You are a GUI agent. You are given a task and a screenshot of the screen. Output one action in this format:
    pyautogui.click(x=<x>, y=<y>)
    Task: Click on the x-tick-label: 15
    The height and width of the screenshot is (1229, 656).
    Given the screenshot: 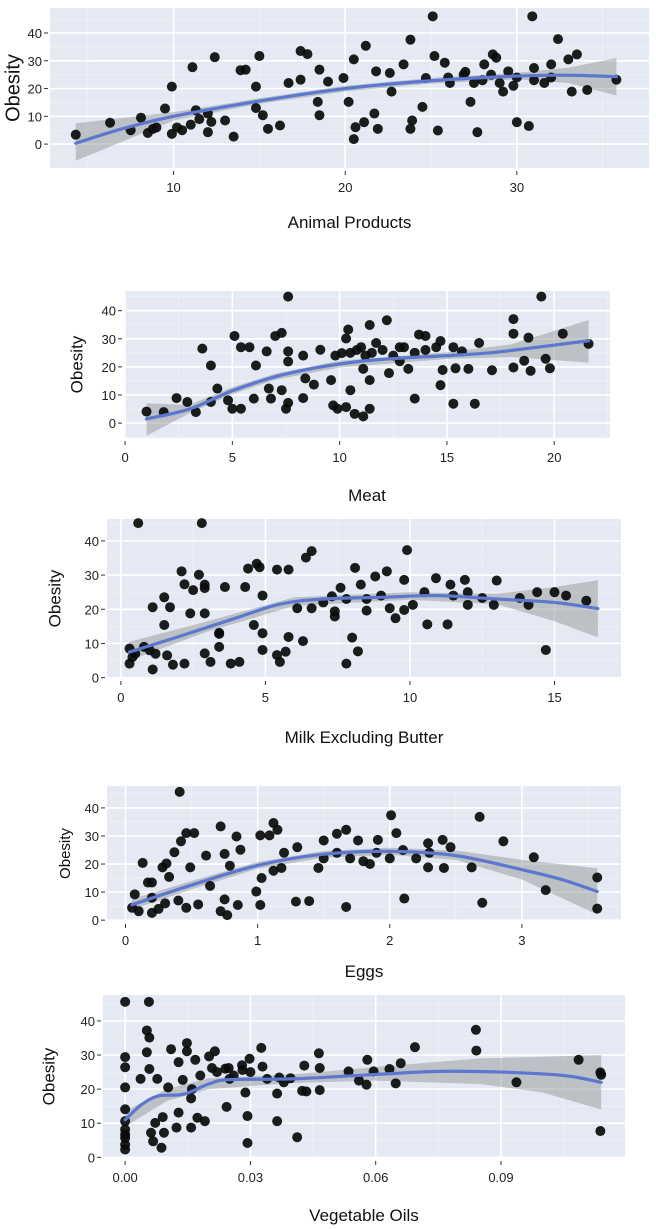 What is the action you would take?
    pyautogui.click(x=447, y=457)
    